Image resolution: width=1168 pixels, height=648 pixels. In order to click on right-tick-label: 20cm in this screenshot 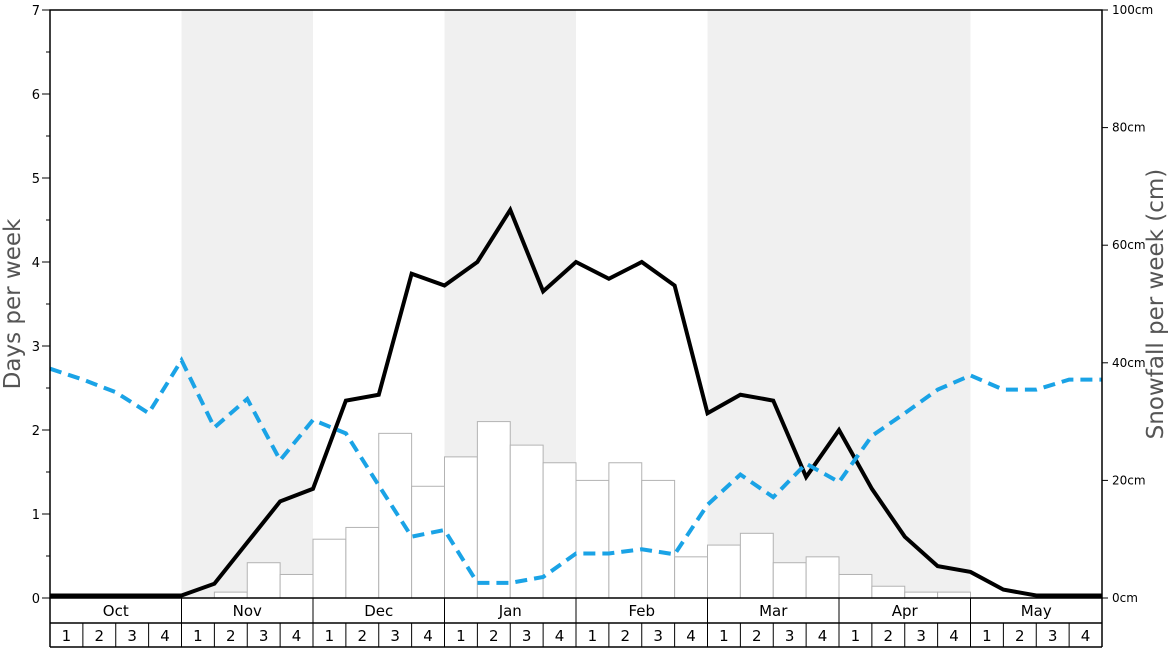, I will do `click(1129, 480)`.